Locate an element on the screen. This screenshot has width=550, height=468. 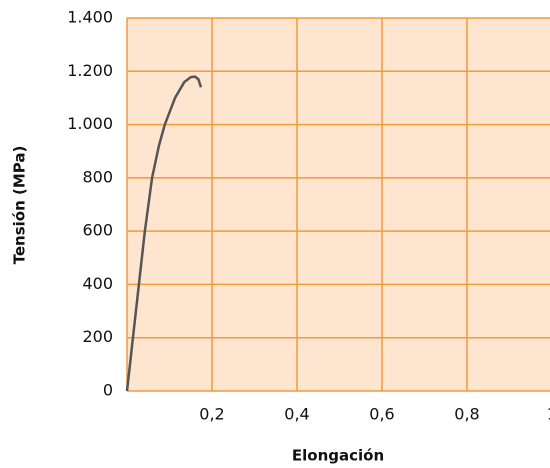
x-axis-label: Elongación is located at coordinates (338, 456).